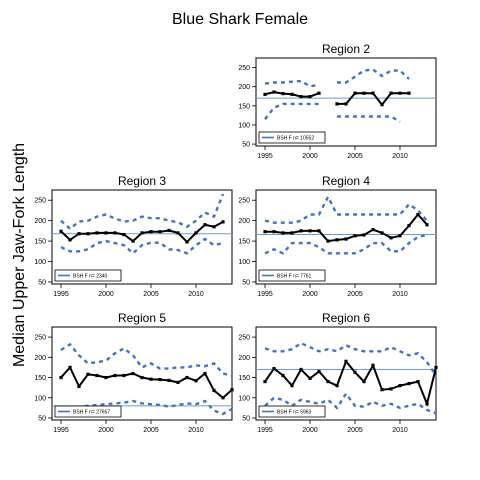 The height and width of the screenshot is (480, 480). What do you see at coordinates (240, 19) in the screenshot?
I see `figure-title: Blue Shark Female` at bounding box center [240, 19].